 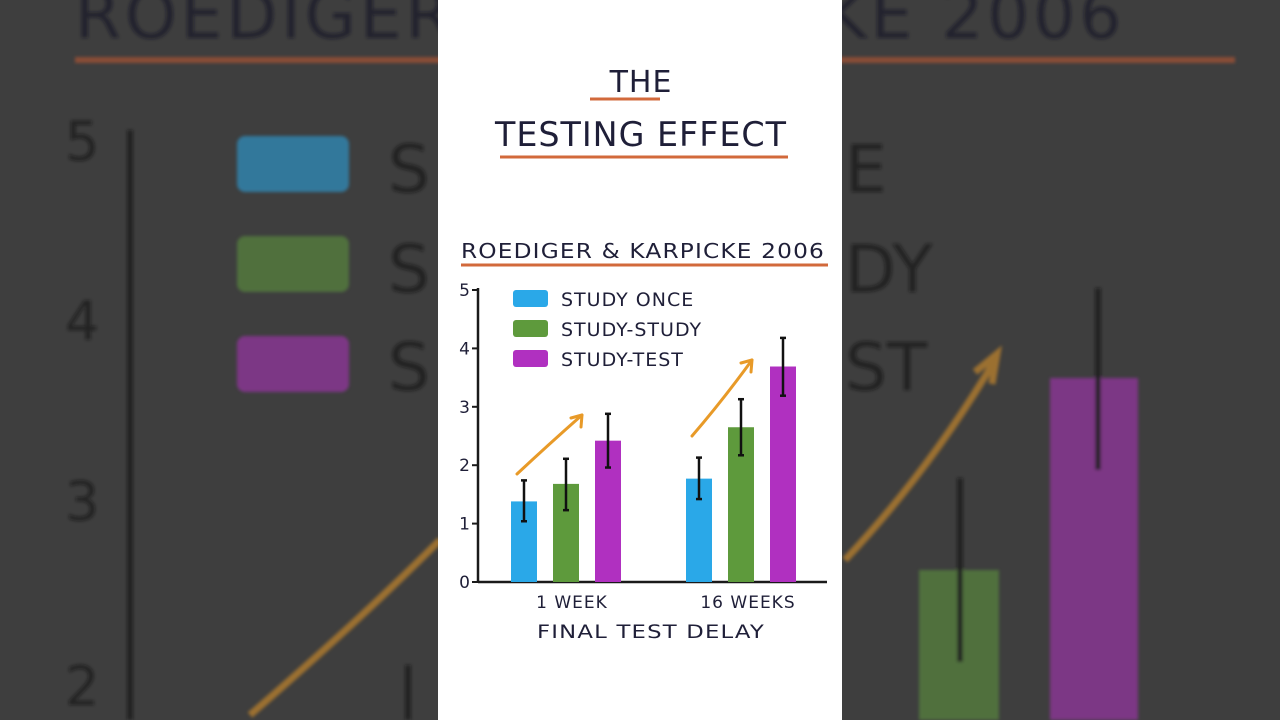 I want to click on svg-text: 2, so click(x=82, y=686).